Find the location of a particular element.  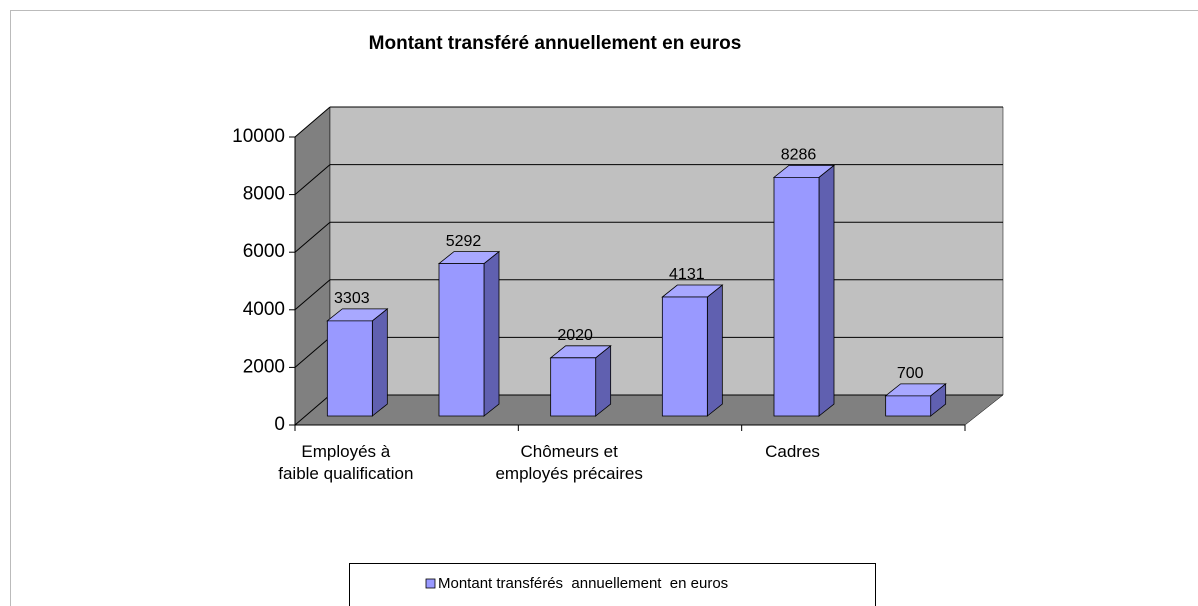

data-label: 700 is located at coordinates (910, 373).